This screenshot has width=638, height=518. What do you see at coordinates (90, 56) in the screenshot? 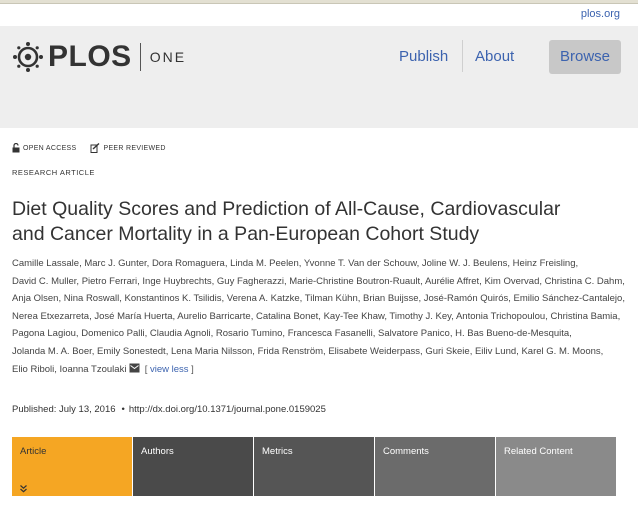
I see `logo-wordmark: PLOS` at bounding box center [90, 56].